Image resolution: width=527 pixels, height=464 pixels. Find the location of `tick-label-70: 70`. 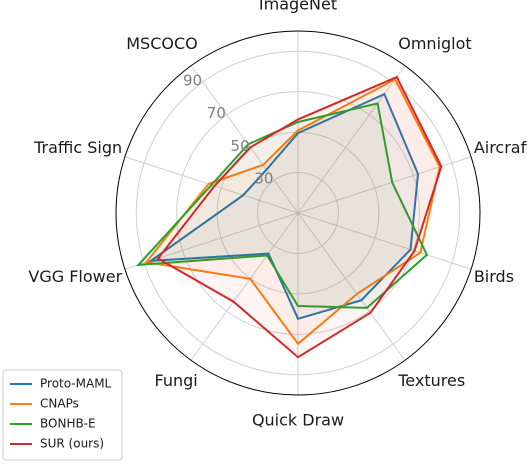

tick-label-70: 70 is located at coordinates (216, 113).